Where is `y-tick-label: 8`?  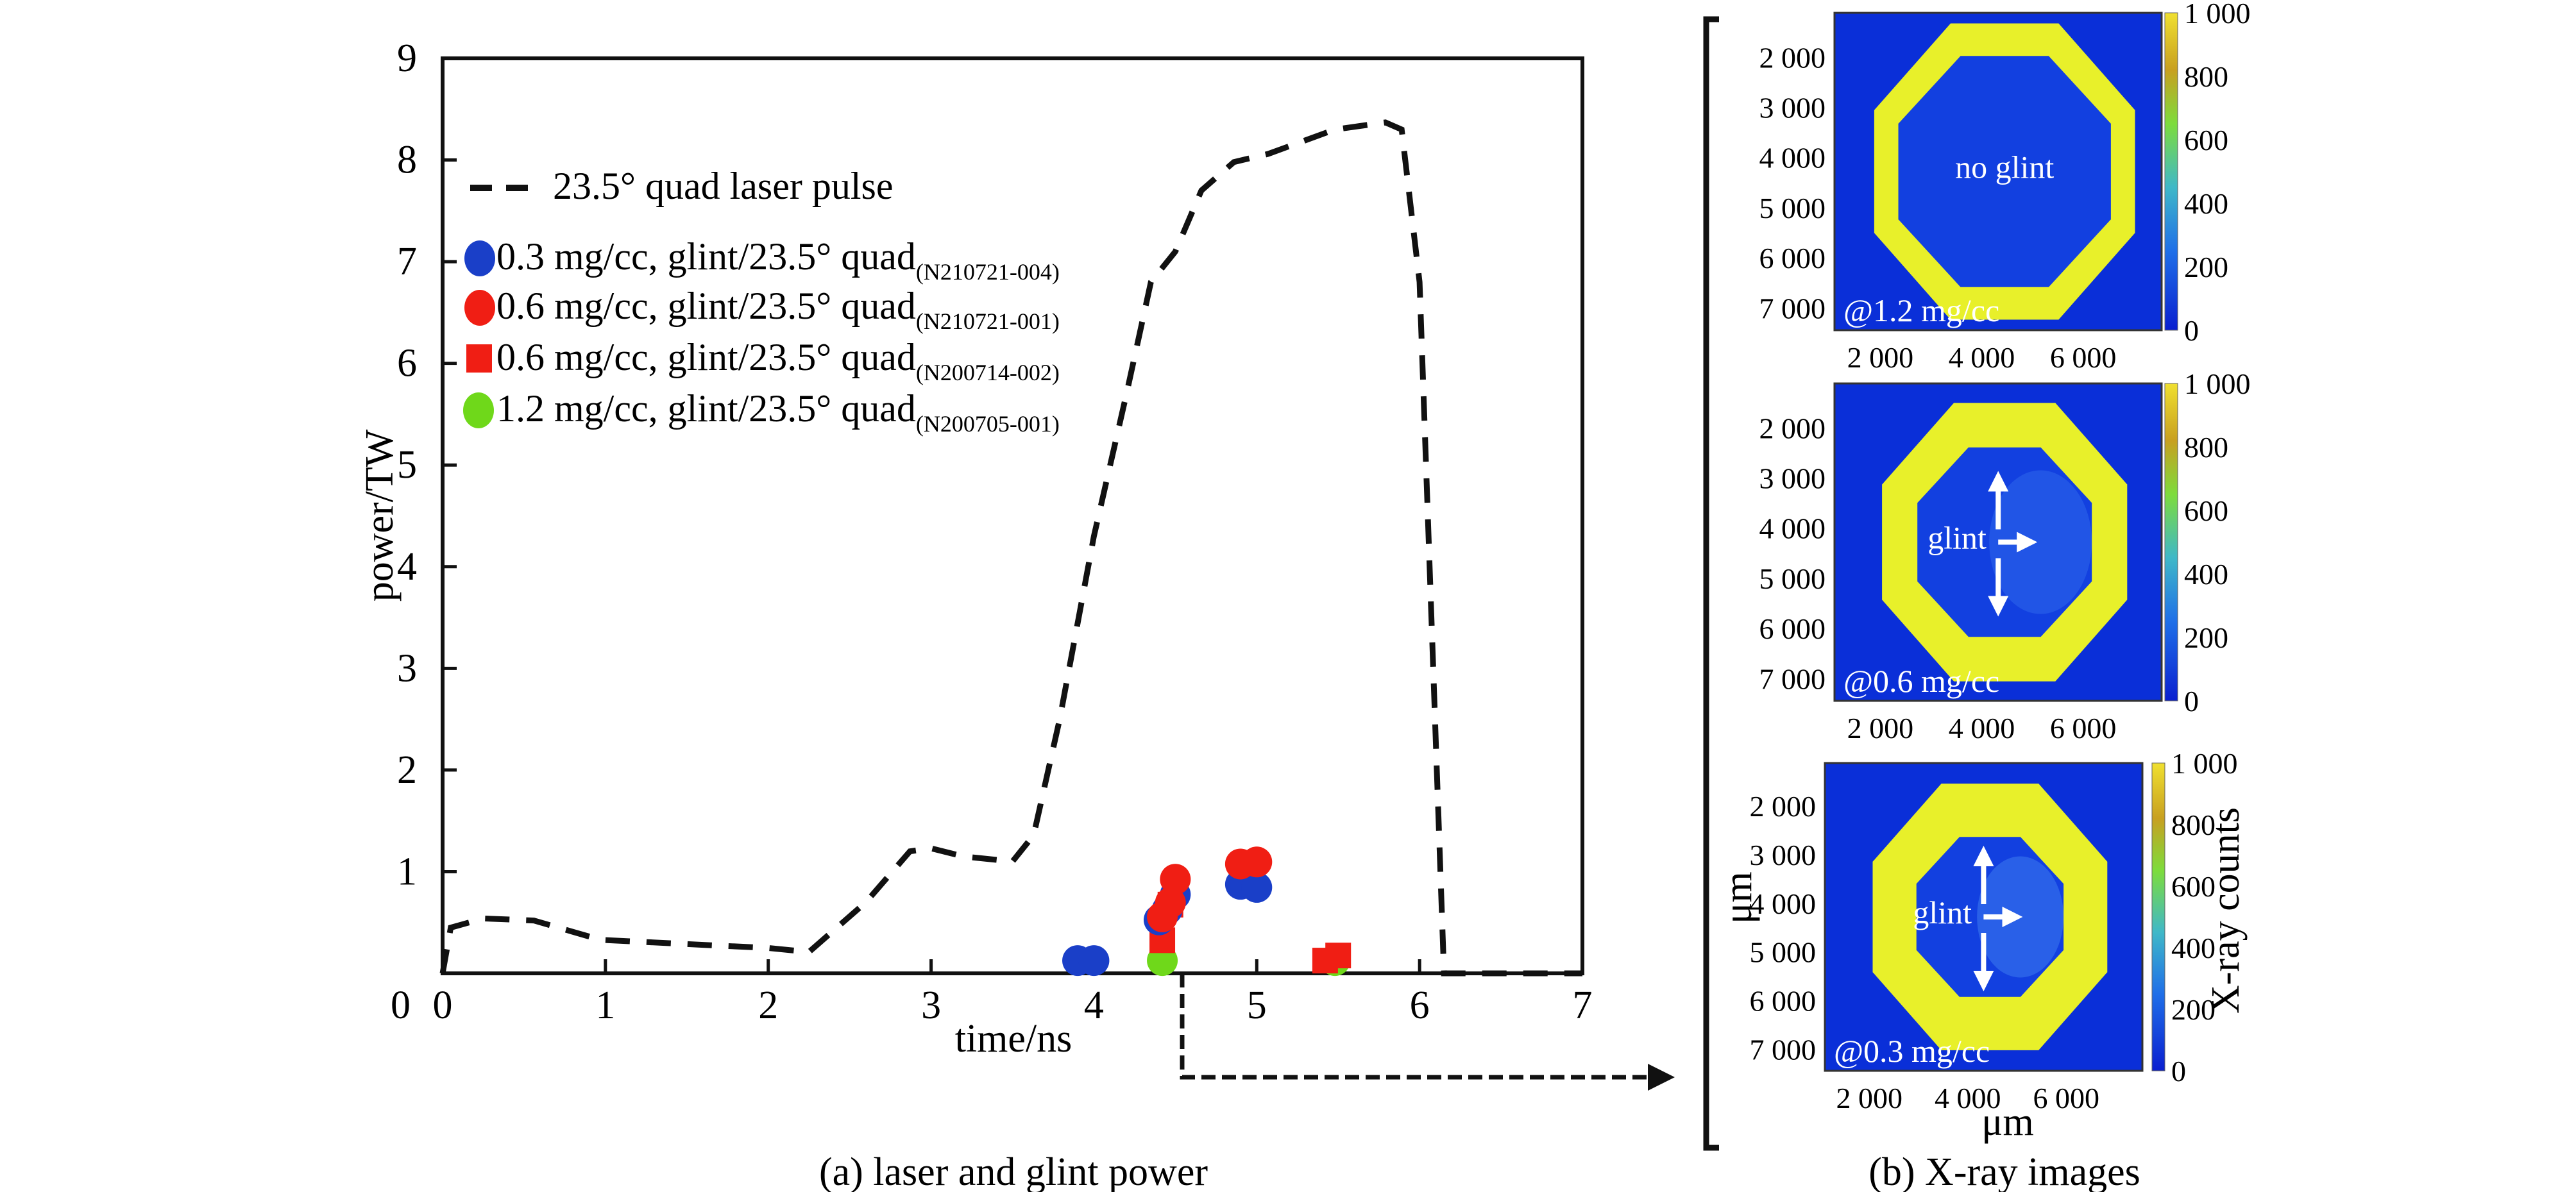 y-tick-label: 8 is located at coordinates (407, 160).